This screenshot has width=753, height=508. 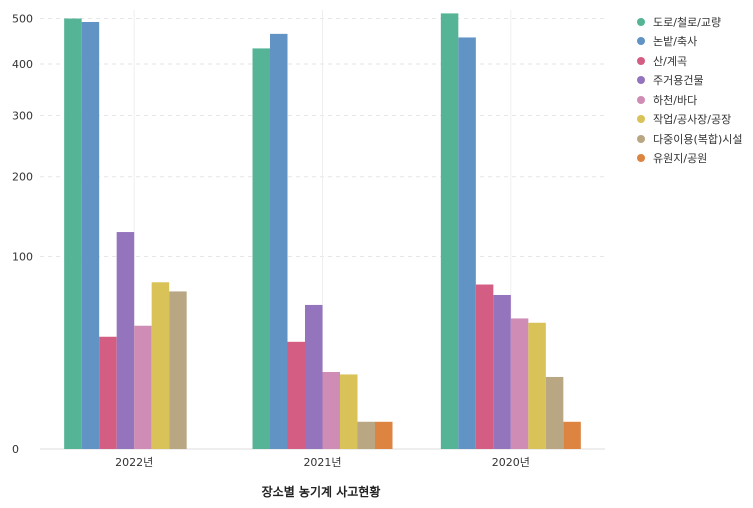 I want to click on x-tick-label: 2020년, so click(x=511, y=462).